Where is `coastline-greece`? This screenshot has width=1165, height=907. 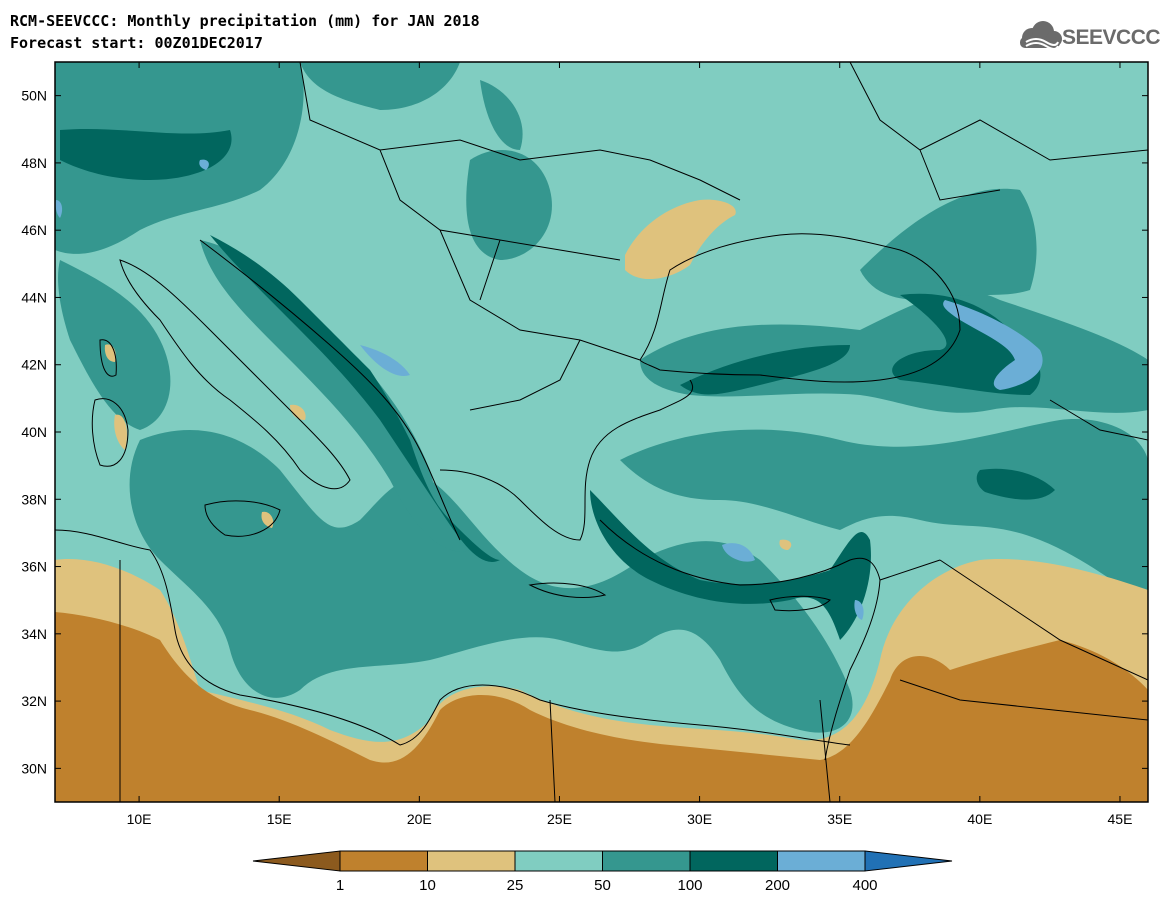
coastline-greece is located at coordinates (566, 460).